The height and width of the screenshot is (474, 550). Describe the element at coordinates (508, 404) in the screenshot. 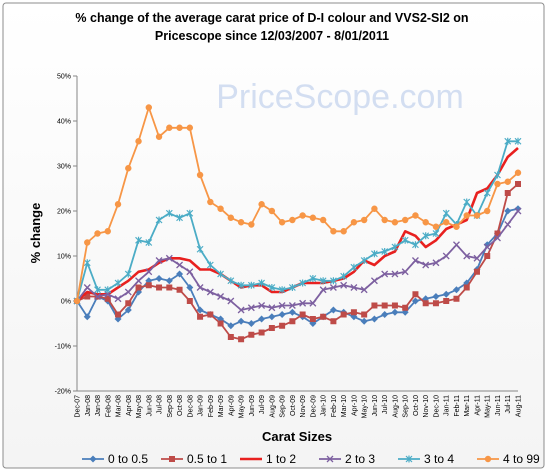

I see `x-tick-label: Jul-11` at that location.